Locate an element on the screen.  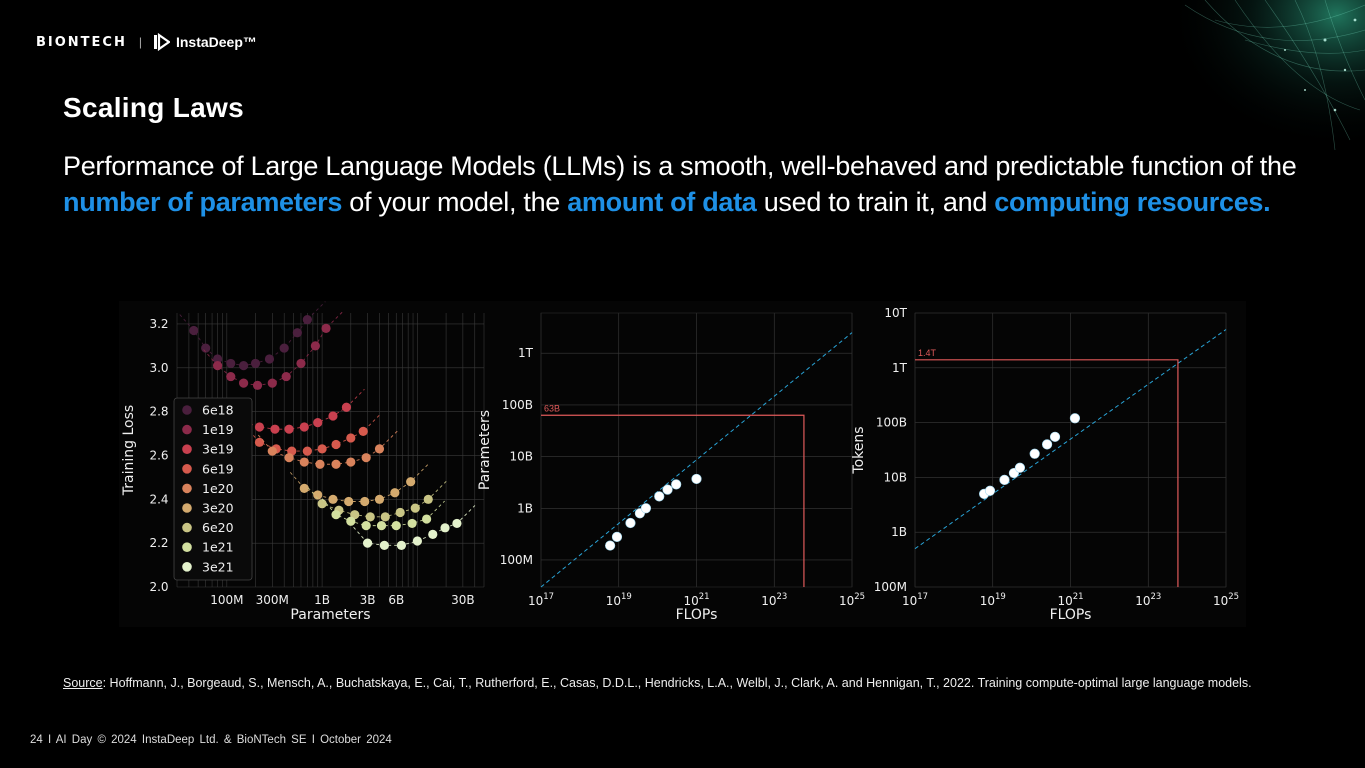
highlight-label: 63B is located at coordinates (552, 408).